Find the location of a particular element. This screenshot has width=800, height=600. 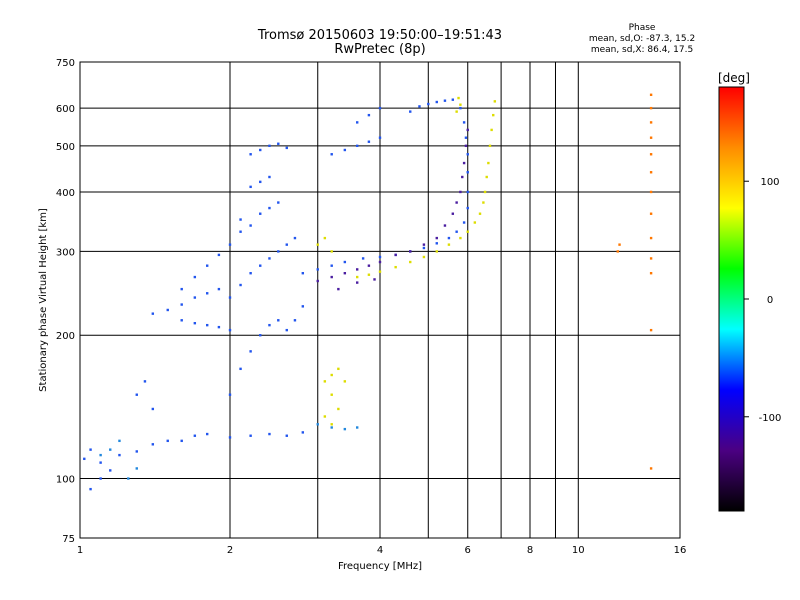

x-tick-label: 4 is located at coordinates (380, 550).